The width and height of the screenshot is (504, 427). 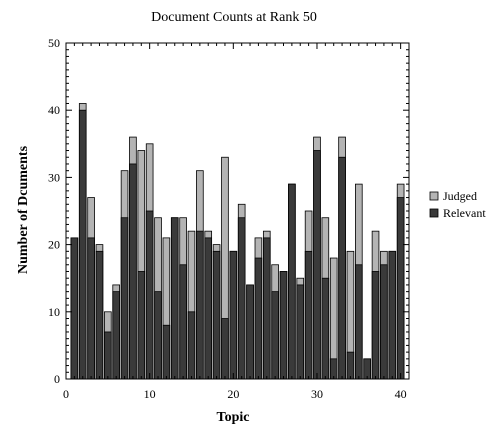 I want to click on x-tick-label: 20, so click(x=233, y=394).